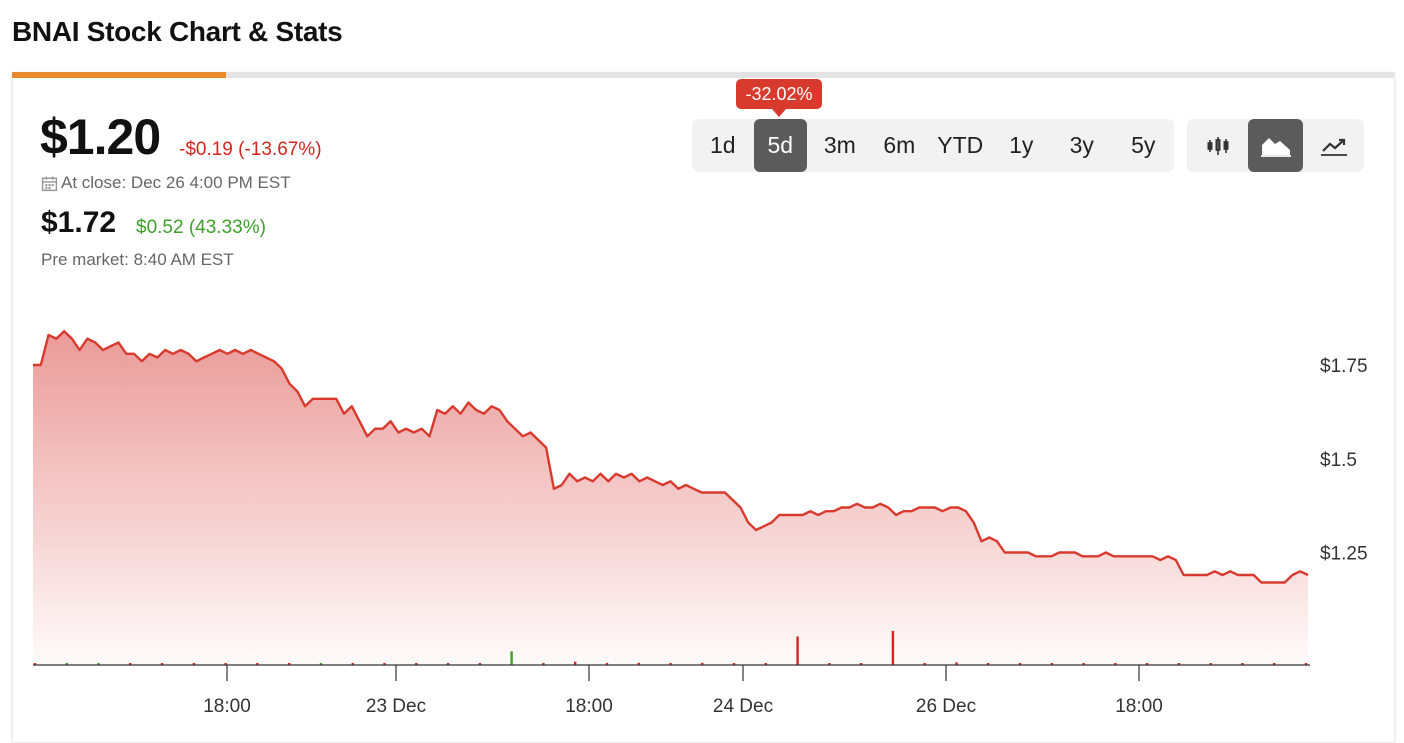 The image size is (1404, 743). I want to click on range-ytd-button: YTD, so click(960, 145).